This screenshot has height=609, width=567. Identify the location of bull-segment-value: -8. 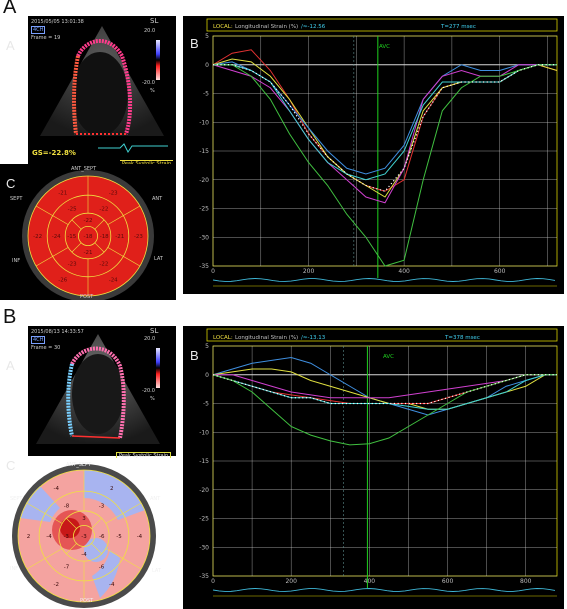
(67, 507).